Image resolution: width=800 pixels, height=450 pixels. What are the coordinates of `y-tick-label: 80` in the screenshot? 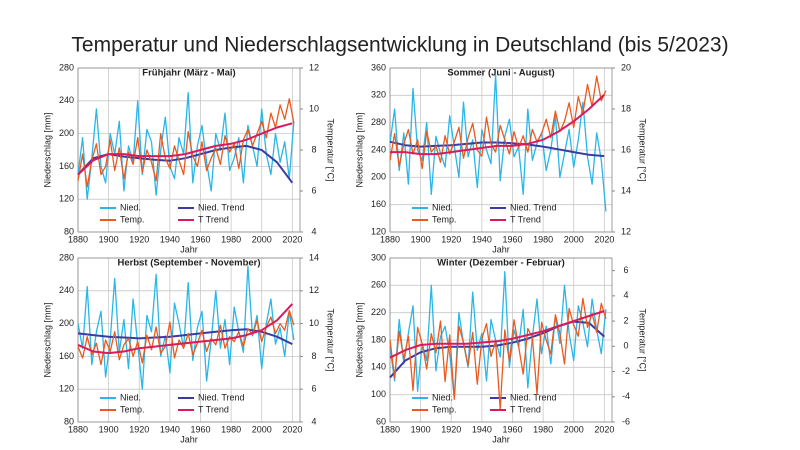 It's located at (69, 231).